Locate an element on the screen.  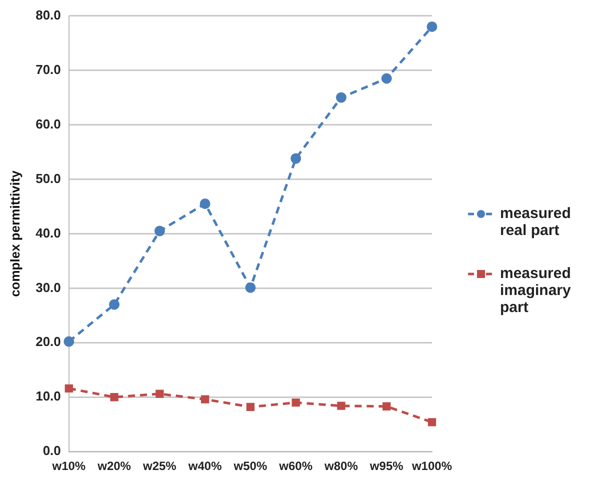
y-tick-label: 60.0 is located at coordinates (48, 124).